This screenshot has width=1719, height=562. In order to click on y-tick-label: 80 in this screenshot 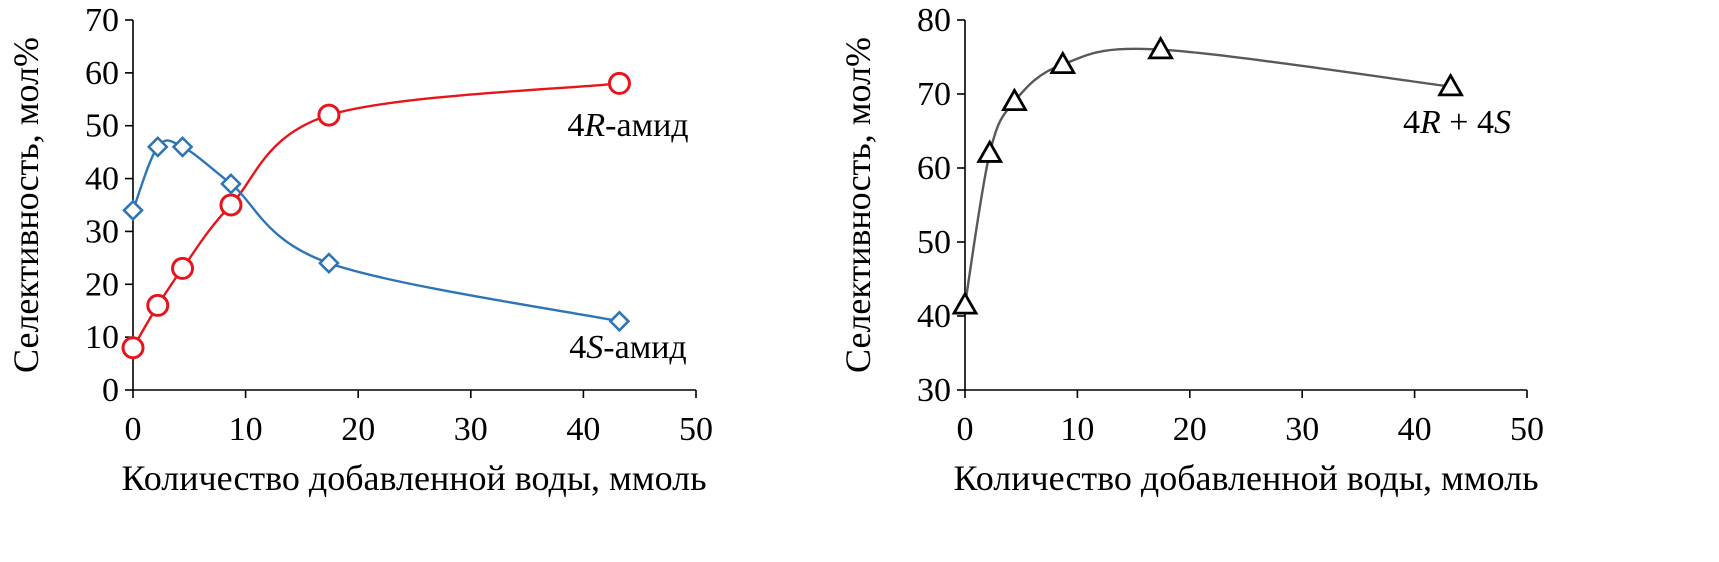, I will do `click(934, 20)`.